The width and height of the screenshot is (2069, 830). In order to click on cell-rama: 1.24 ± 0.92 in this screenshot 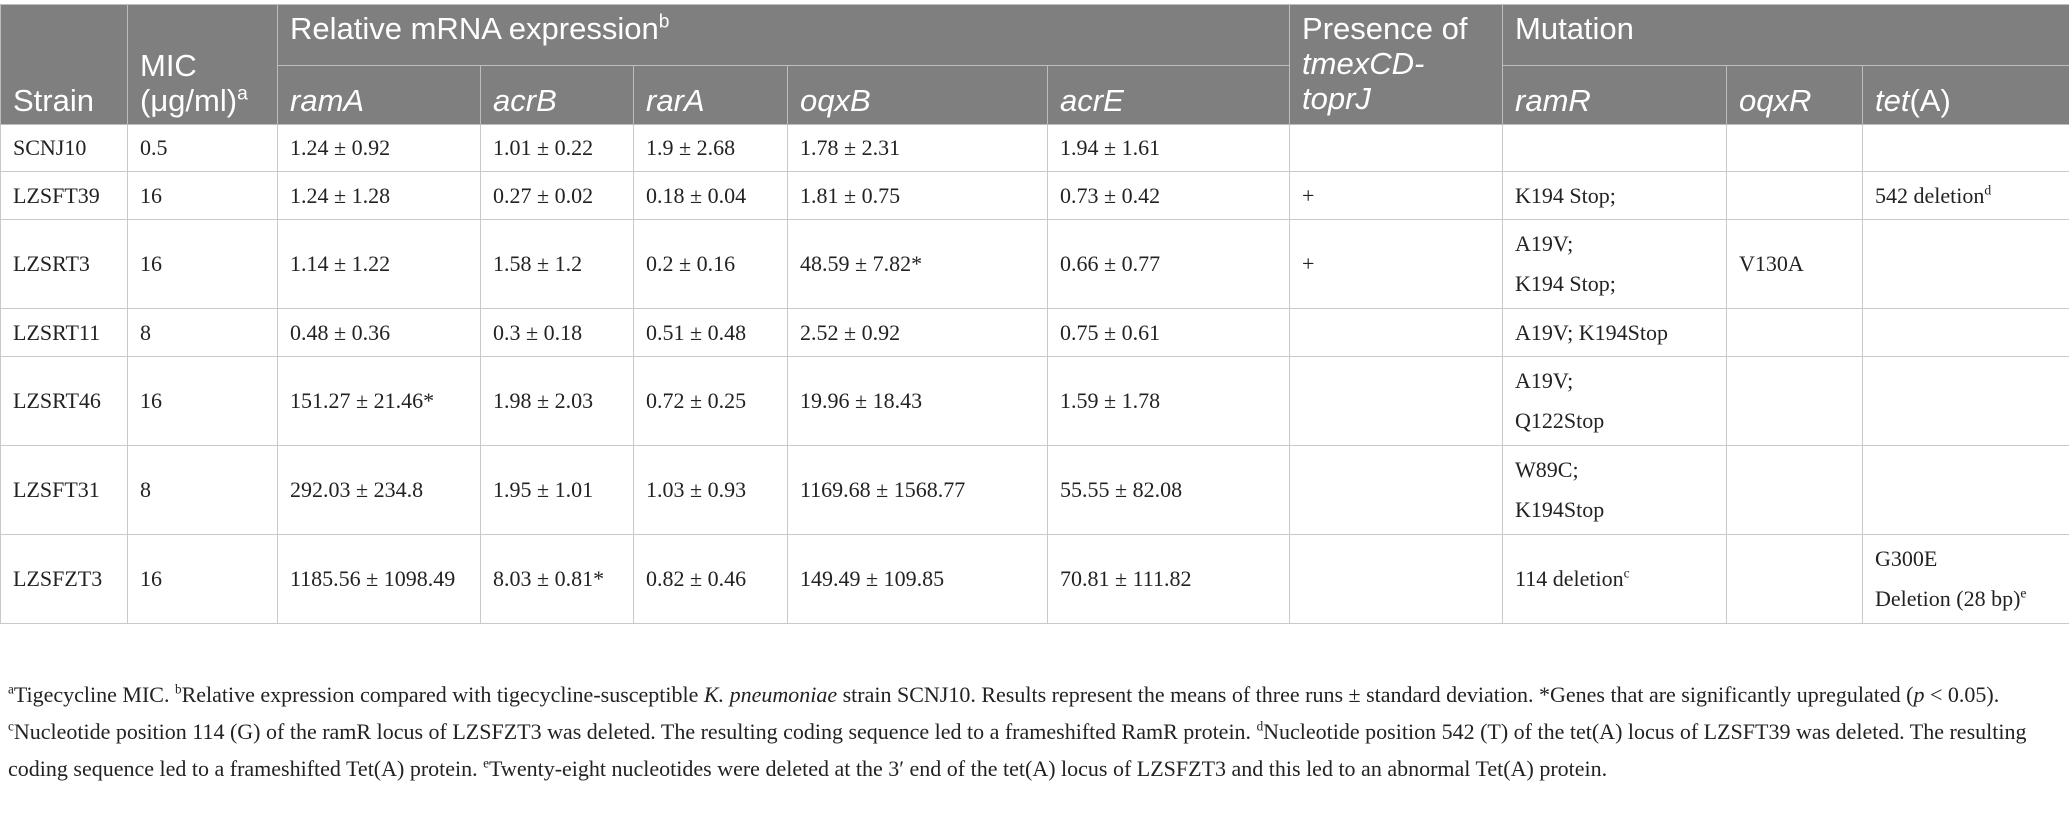, I will do `click(379, 148)`.